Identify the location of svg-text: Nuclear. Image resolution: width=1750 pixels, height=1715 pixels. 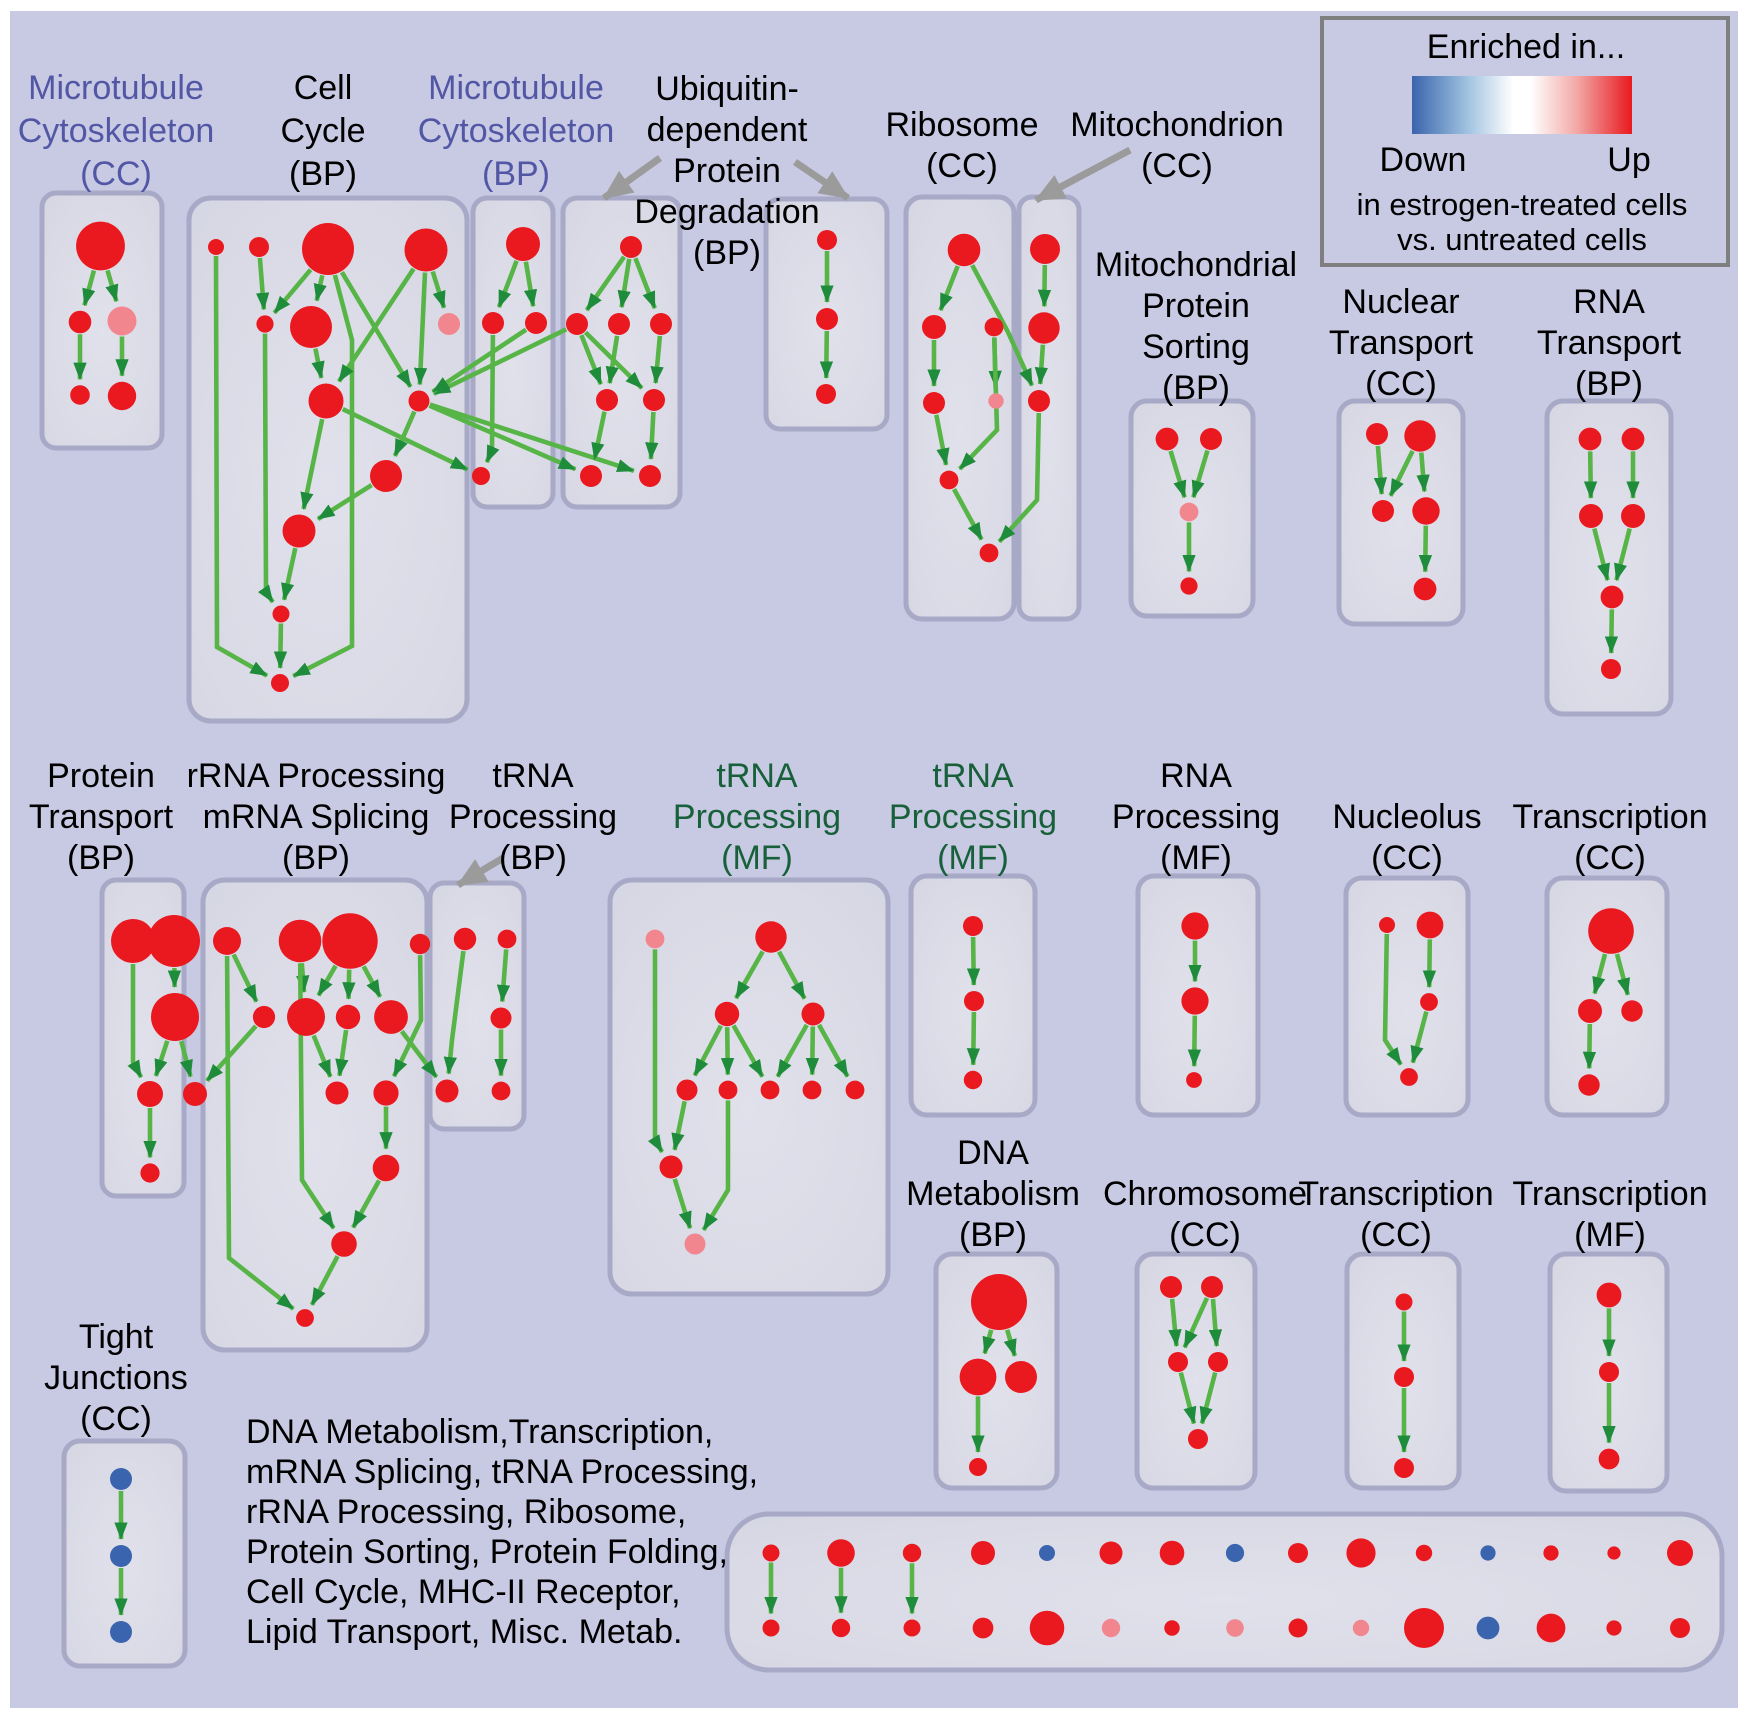
(1400, 302).